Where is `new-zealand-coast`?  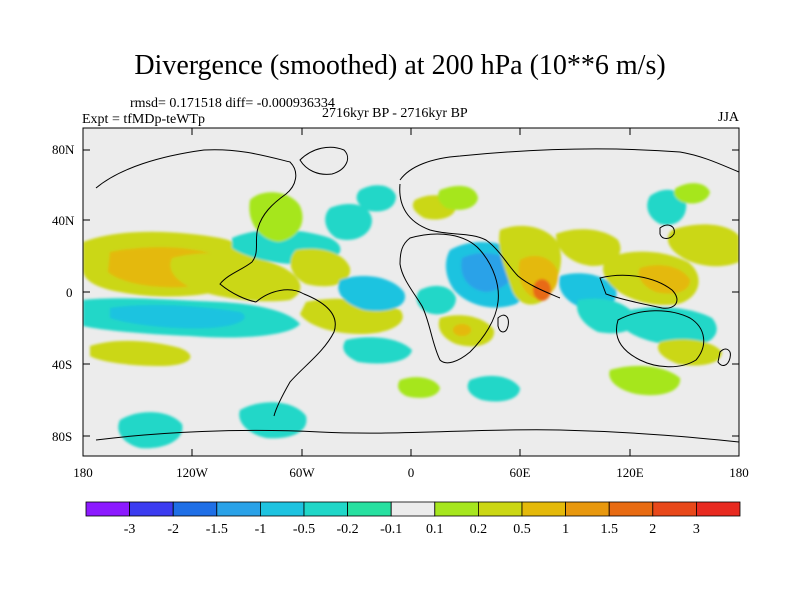 new-zealand-coast is located at coordinates (724, 357).